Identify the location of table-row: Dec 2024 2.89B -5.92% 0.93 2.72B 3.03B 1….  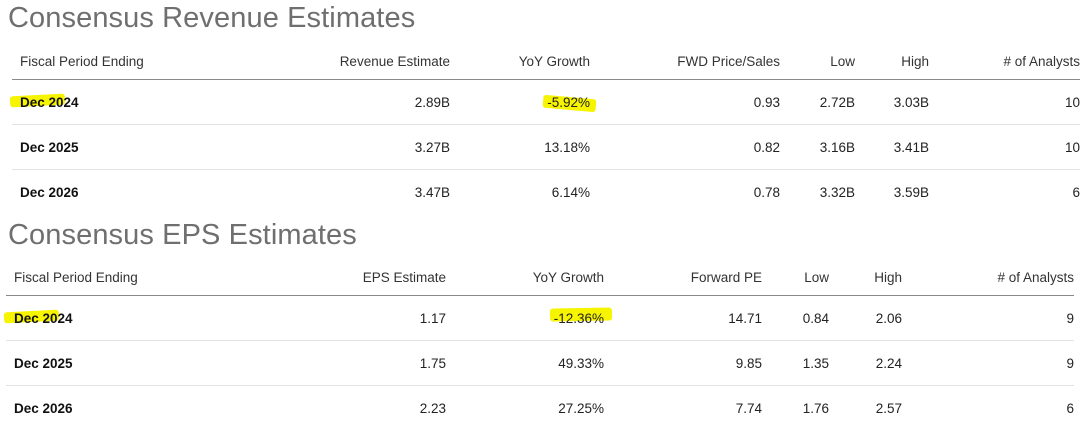
(546, 102).